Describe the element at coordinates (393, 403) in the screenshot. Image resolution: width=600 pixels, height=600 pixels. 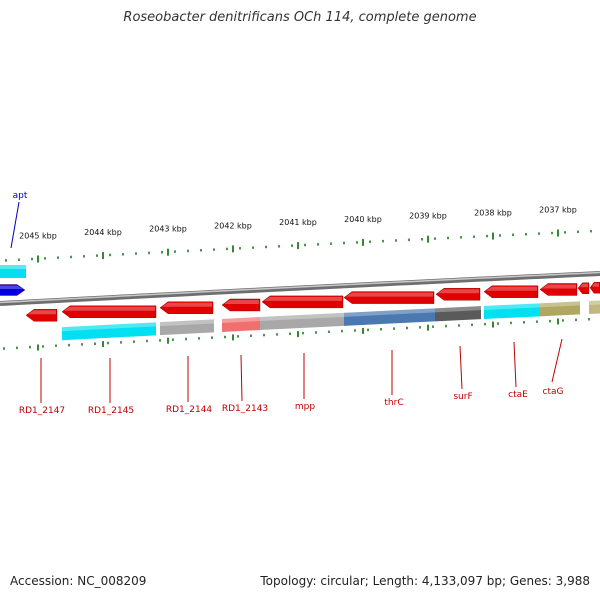
I see `gene-label-thrc: thrC` at that location.